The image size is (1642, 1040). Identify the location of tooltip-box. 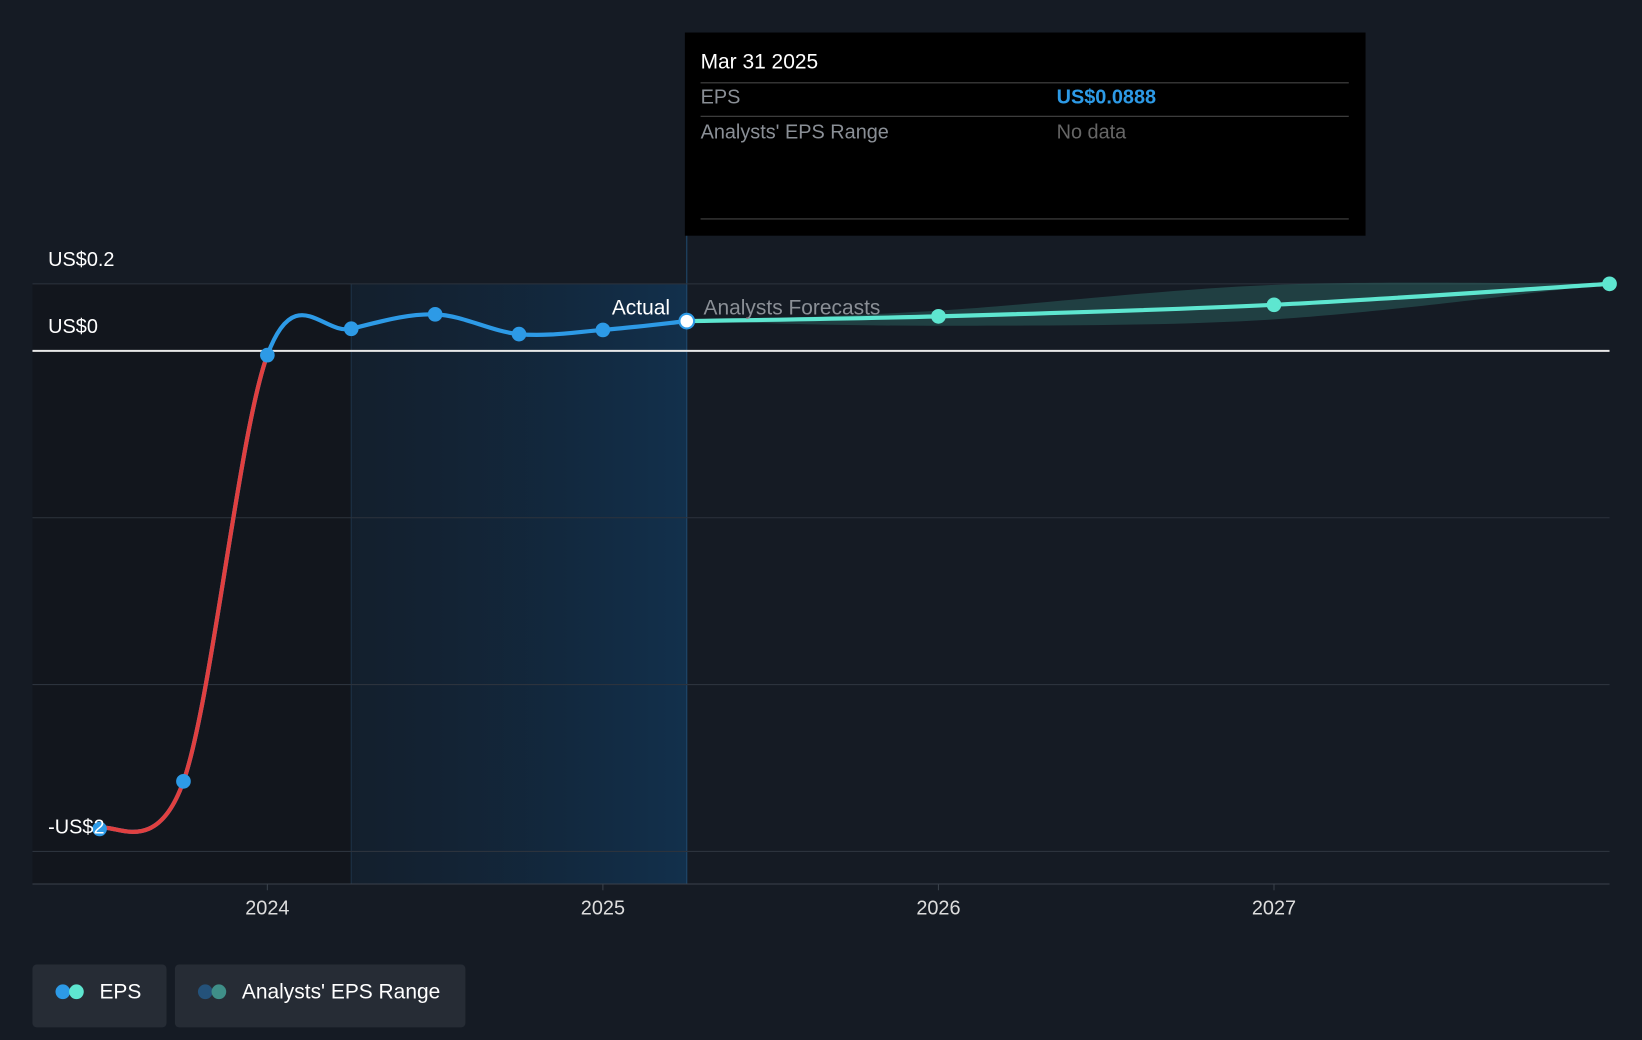
(1025, 134).